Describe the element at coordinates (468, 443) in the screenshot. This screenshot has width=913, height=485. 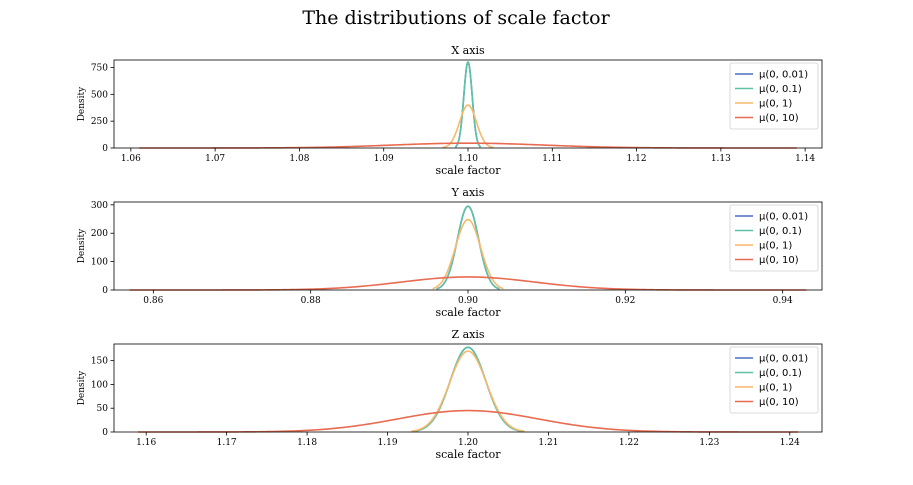
I see `x-tick-label: 1.20` at that location.